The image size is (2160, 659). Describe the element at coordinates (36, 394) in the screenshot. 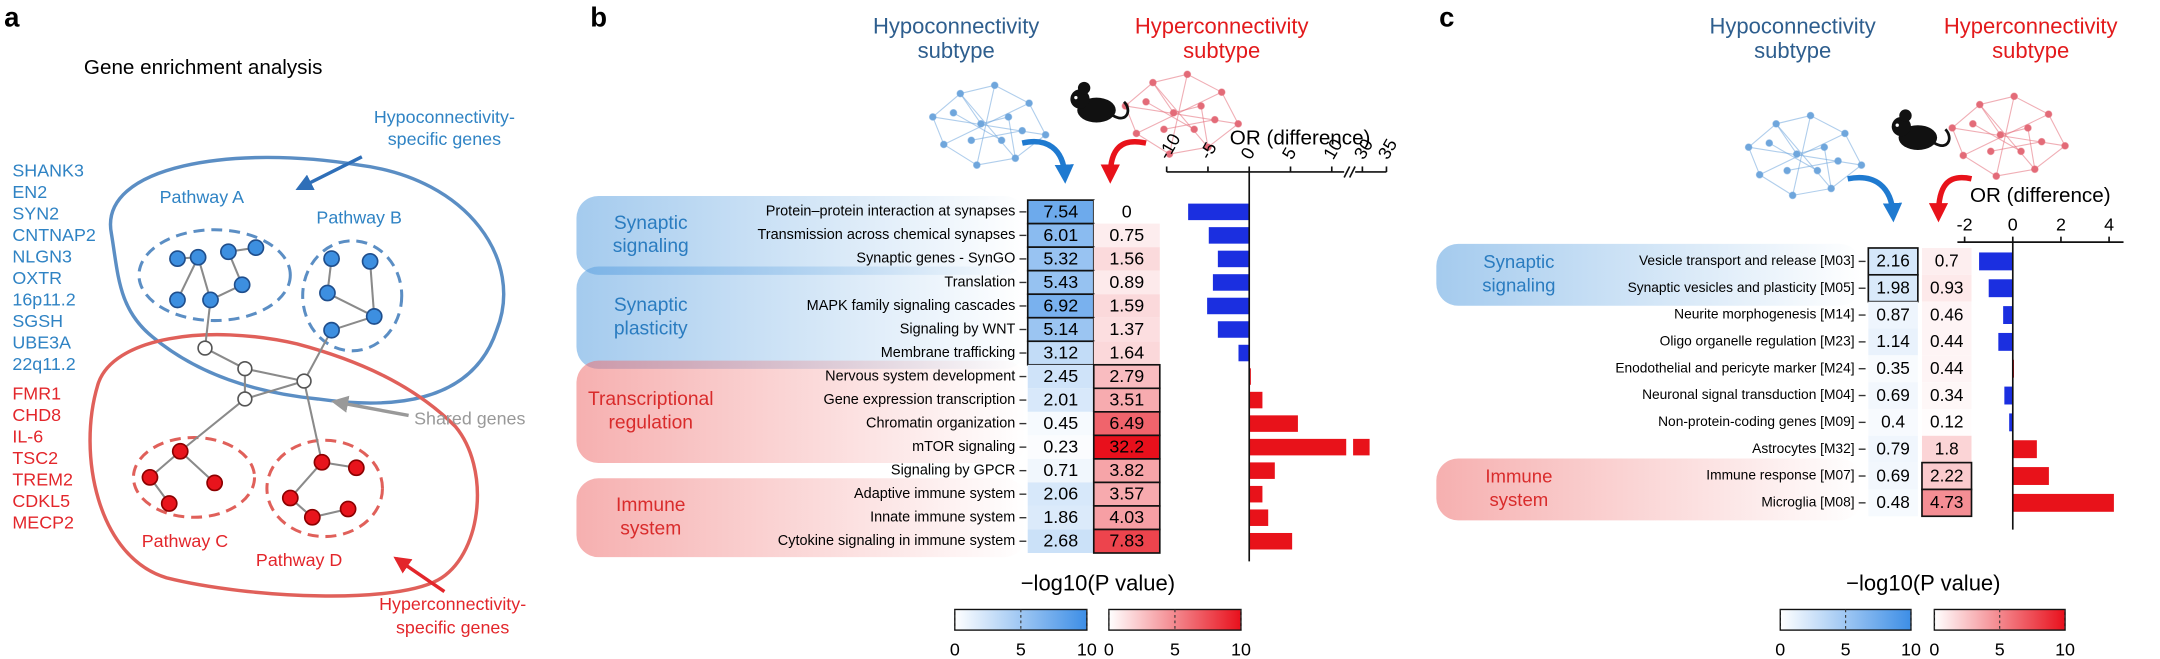

I see `gene-name: FMR1` at that location.